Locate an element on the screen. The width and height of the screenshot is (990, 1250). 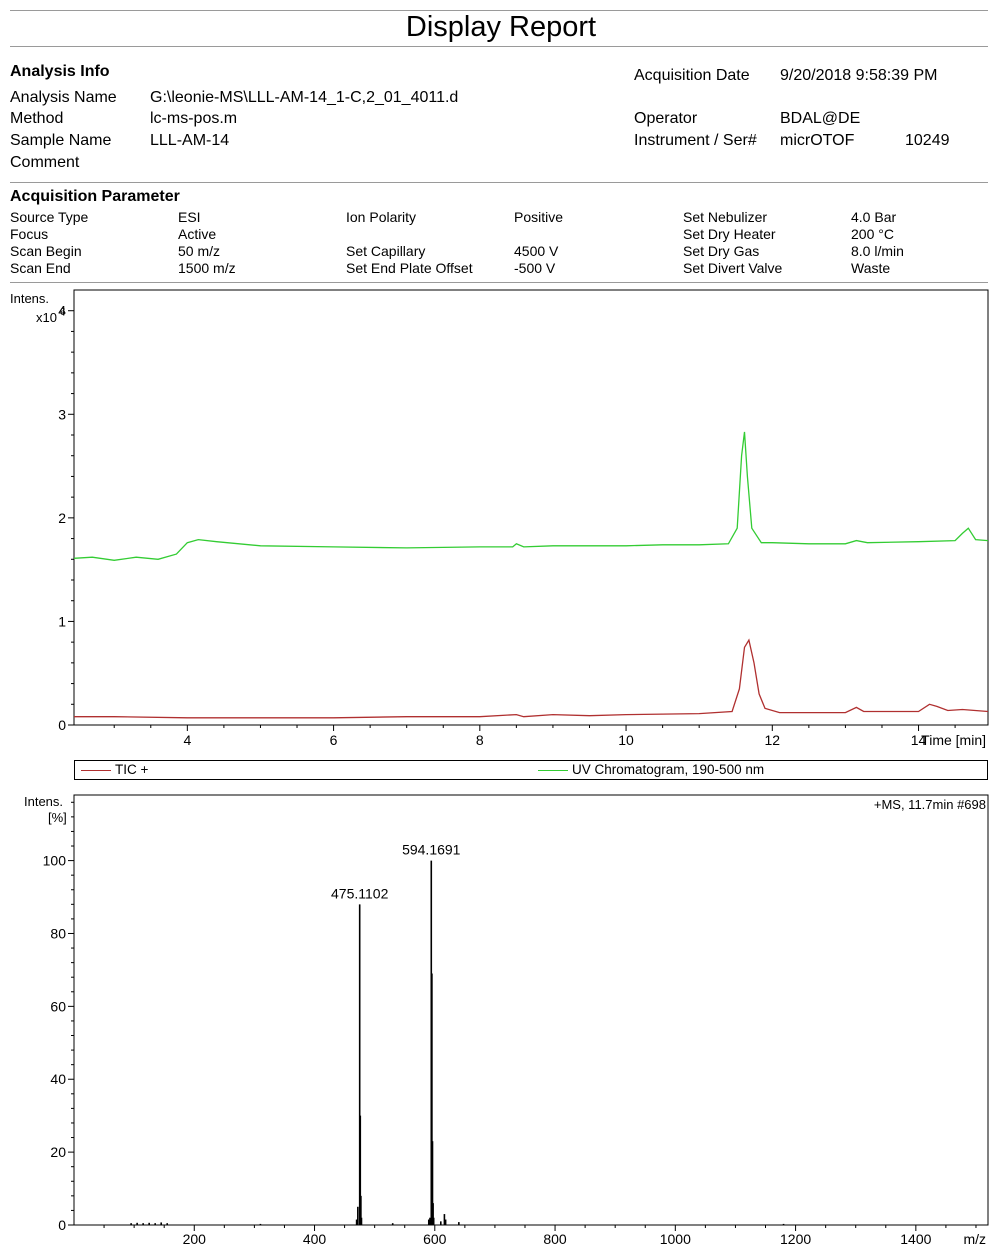
spectrum-y-tick-label: 20 is located at coordinates (58, 1152).